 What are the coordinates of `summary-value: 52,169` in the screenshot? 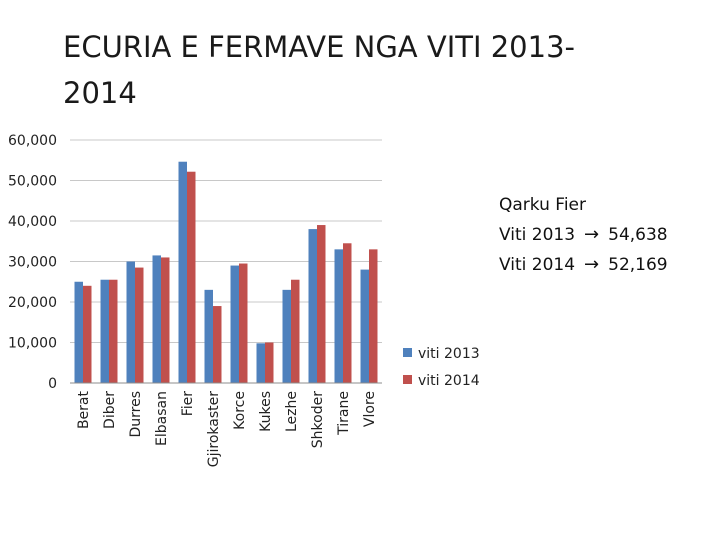 It's located at (638, 265).